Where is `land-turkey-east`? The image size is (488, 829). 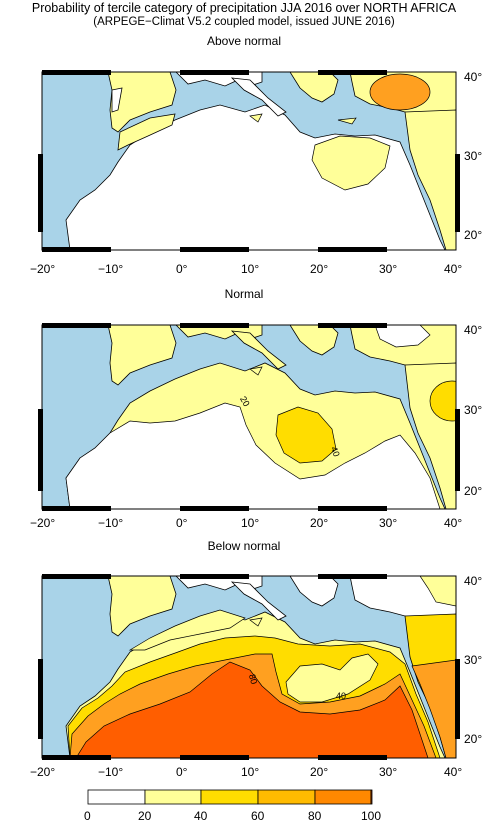
land-turkey-east is located at coordinates (437, 591).